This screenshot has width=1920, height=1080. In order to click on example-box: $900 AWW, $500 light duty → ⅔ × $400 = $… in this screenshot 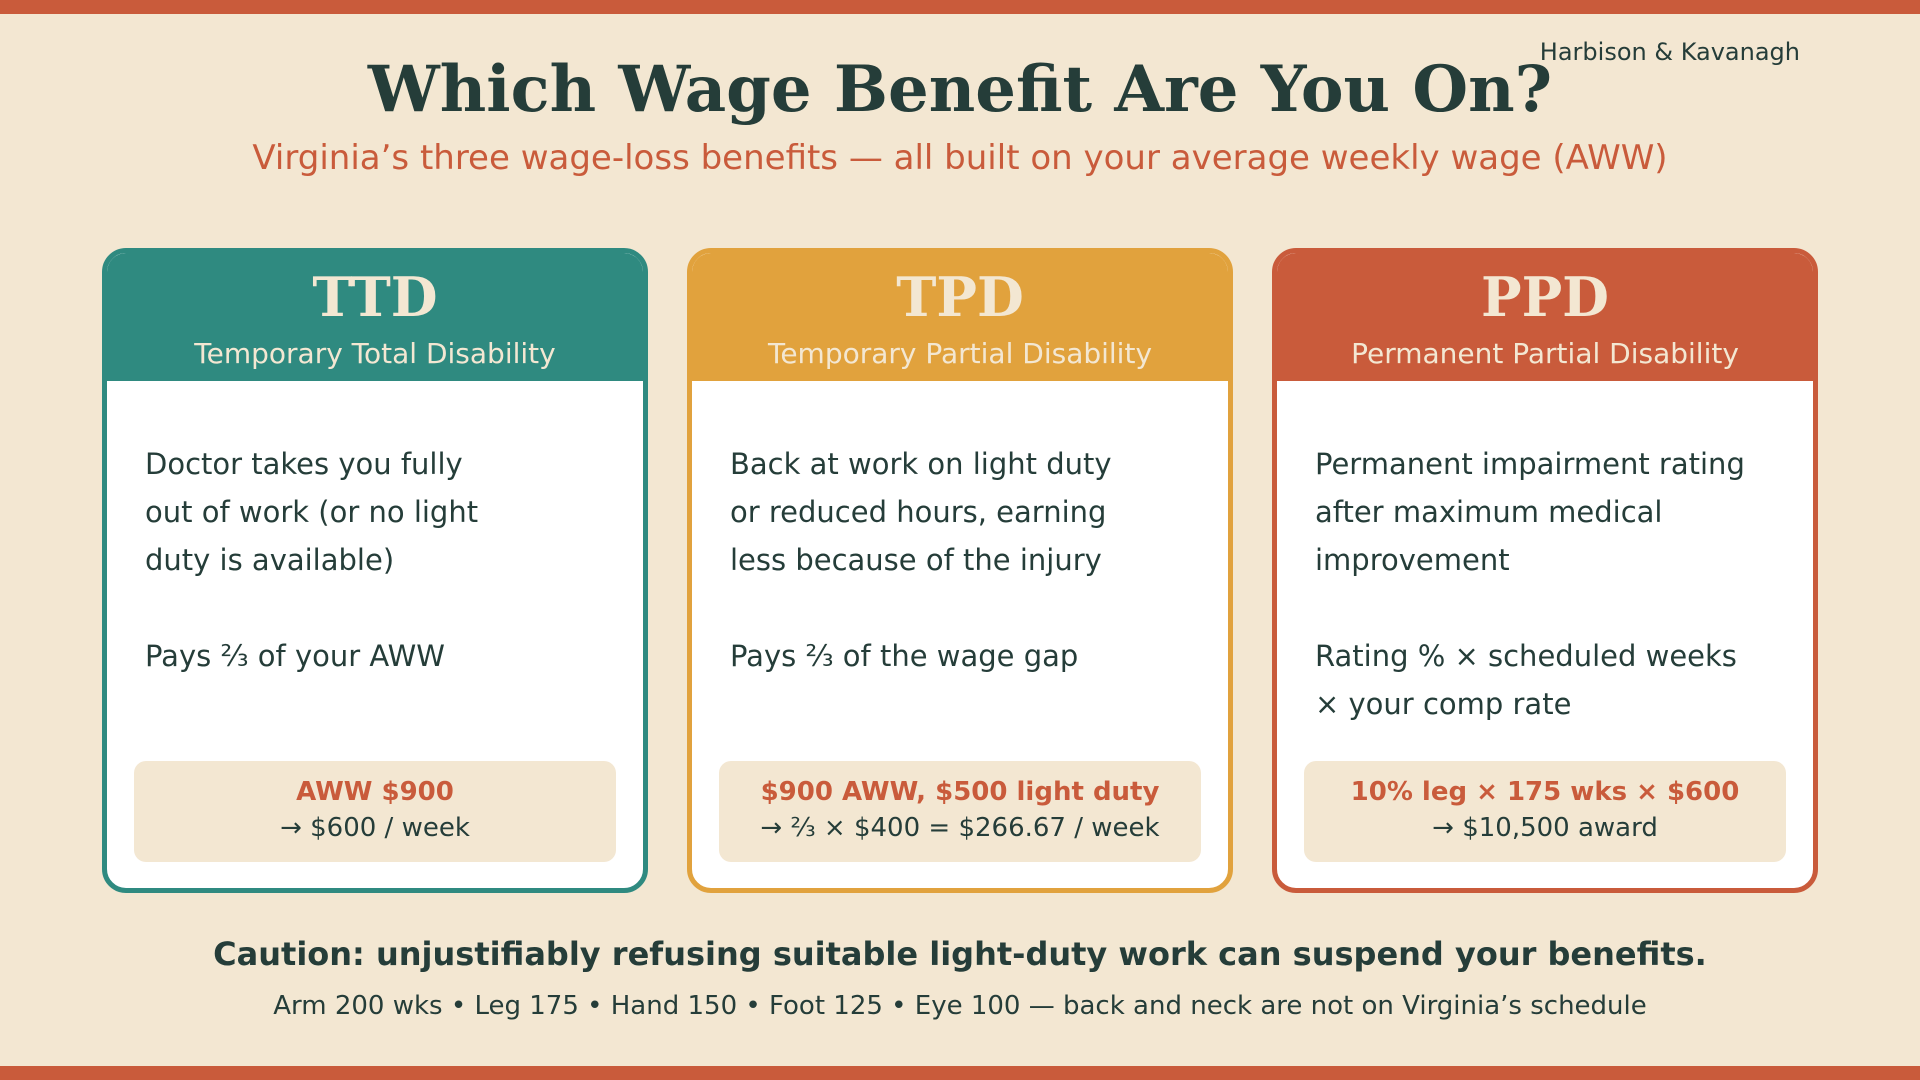, I will do `click(960, 811)`.